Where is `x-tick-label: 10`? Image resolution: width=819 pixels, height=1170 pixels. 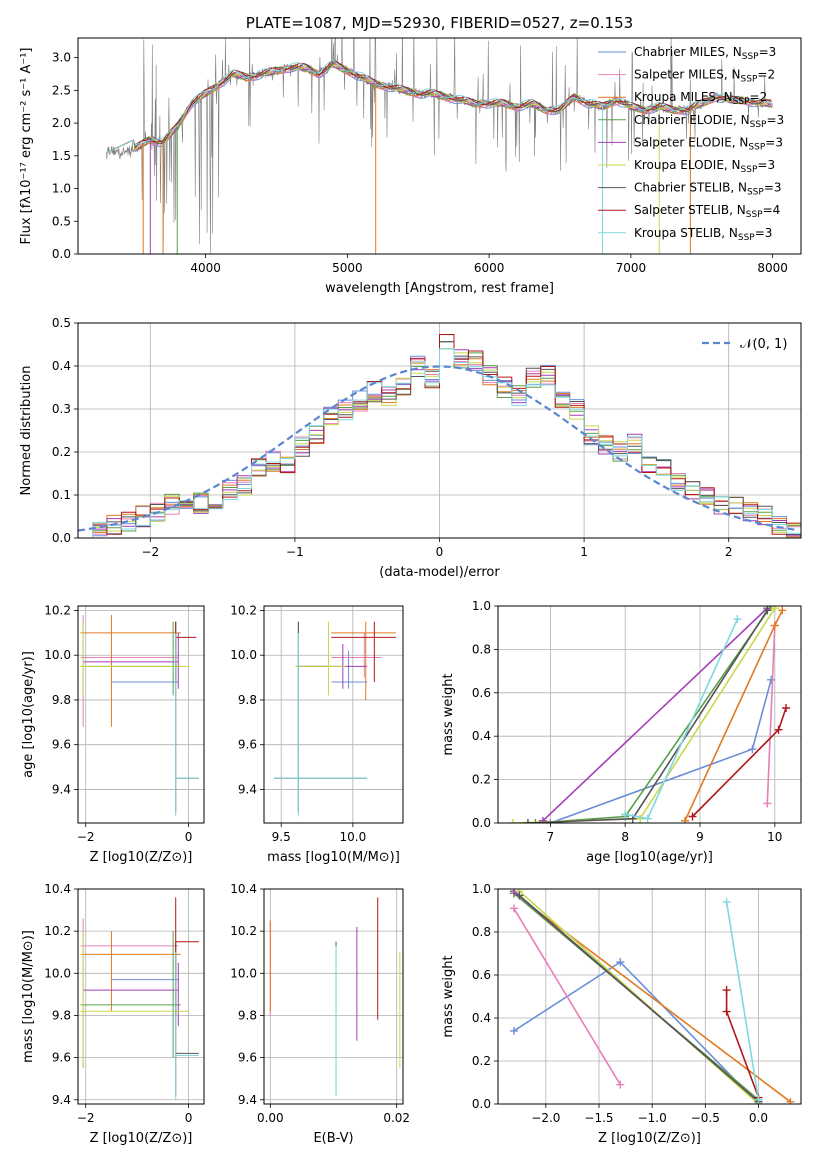 x-tick-label: 10 is located at coordinates (774, 837).